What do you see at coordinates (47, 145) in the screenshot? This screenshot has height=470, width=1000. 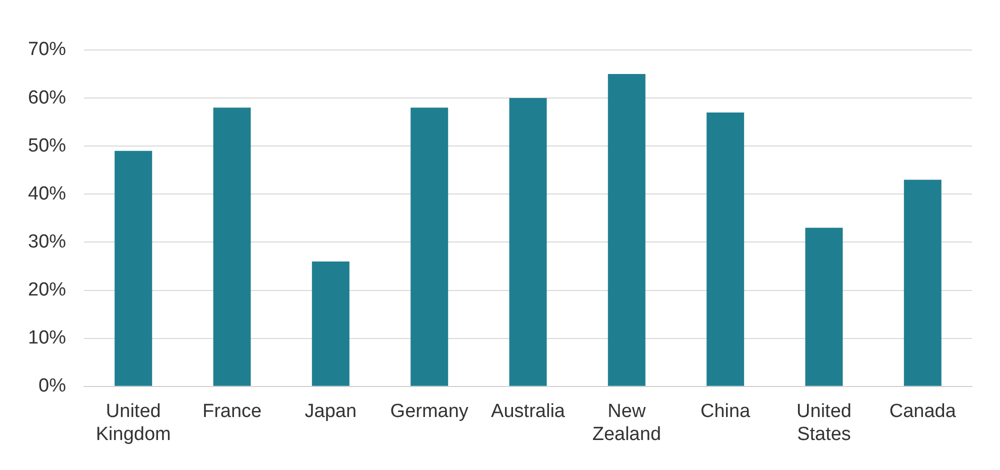 I see `y-tick-label: 50%` at bounding box center [47, 145].